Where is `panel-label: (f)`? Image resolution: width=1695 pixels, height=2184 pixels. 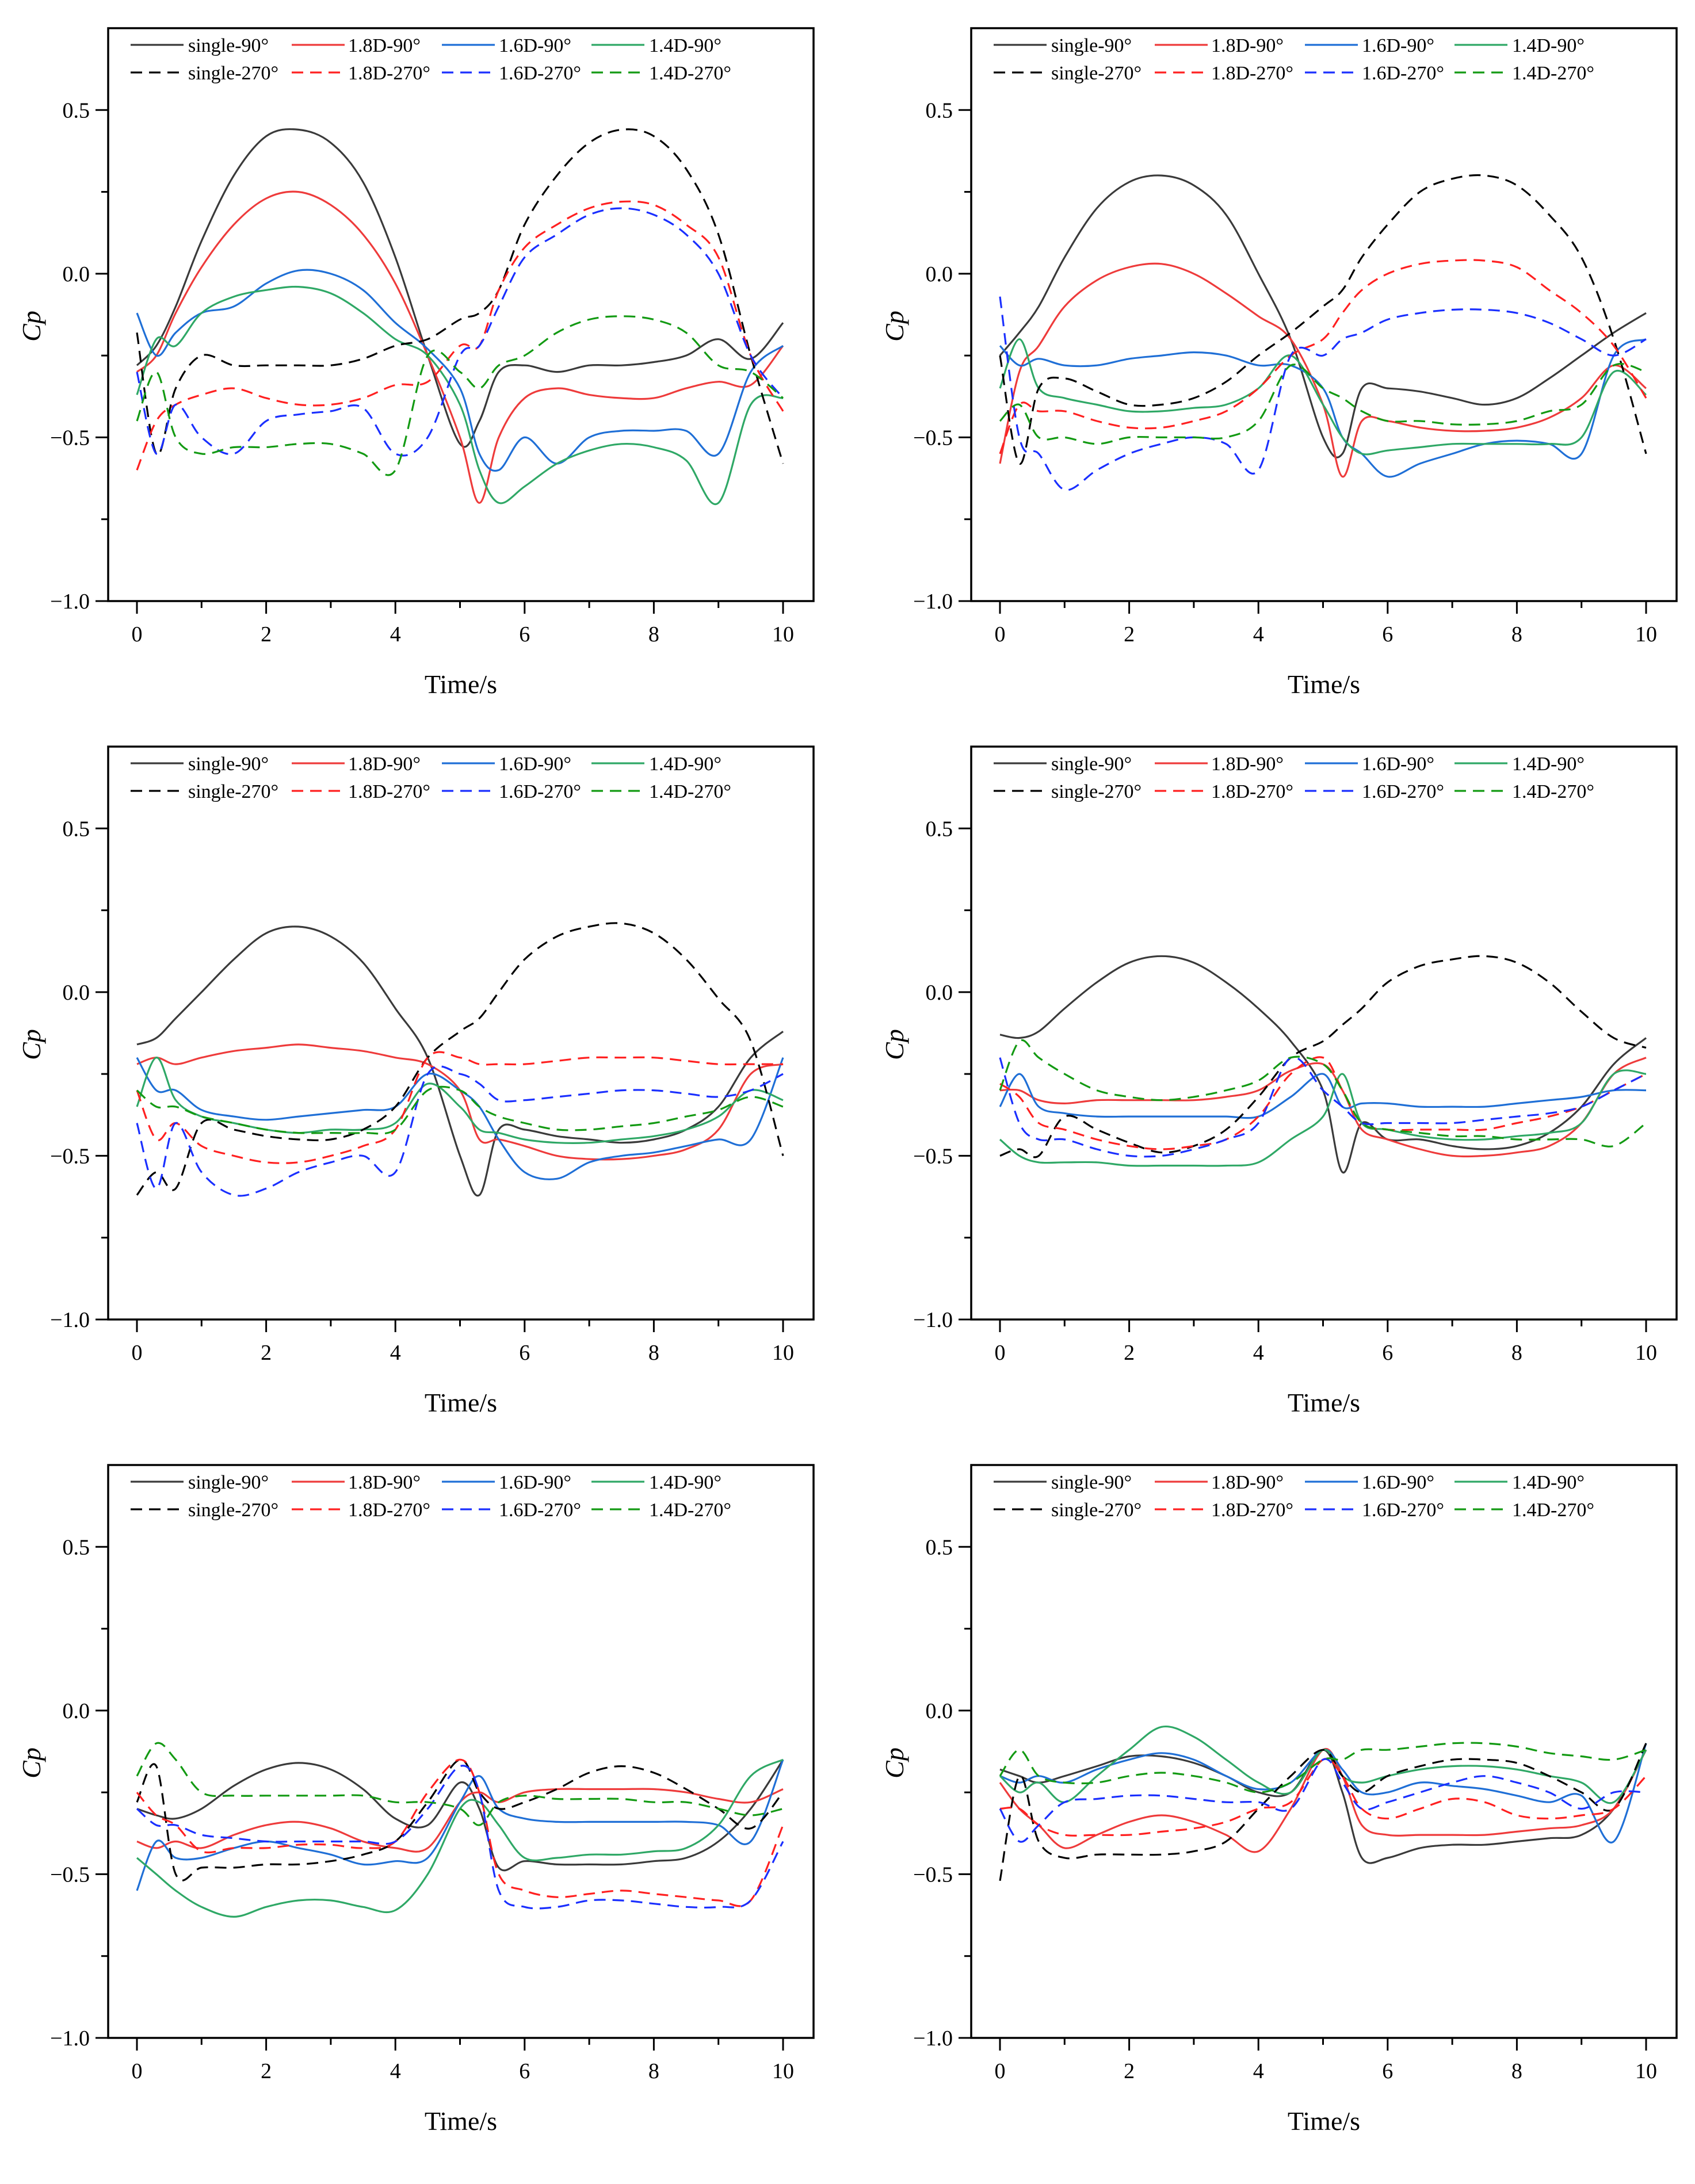 panel-label: (f) is located at coordinates (1324, 2161).